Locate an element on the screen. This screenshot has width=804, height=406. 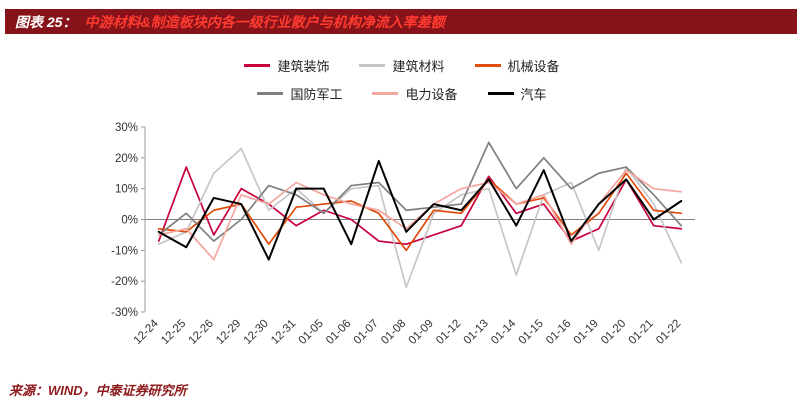
source-note: 来源：WIND，中泰证券研究所 is located at coordinates (98, 390).